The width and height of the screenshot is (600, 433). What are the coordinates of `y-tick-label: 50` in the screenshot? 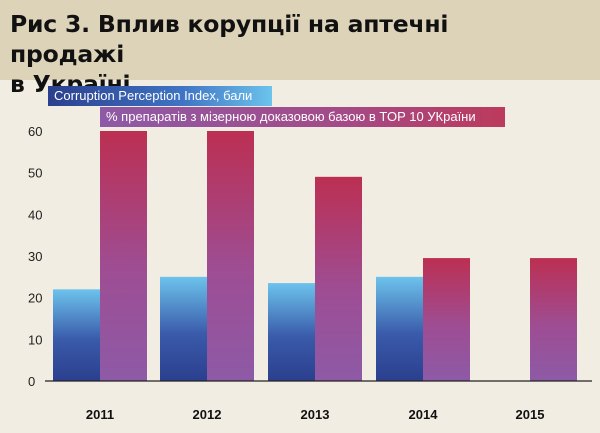 It's located at (35, 173).